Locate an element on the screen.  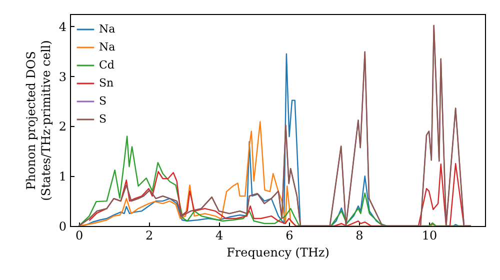
y-tick-label: 0 is located at coordinates (62, 227).